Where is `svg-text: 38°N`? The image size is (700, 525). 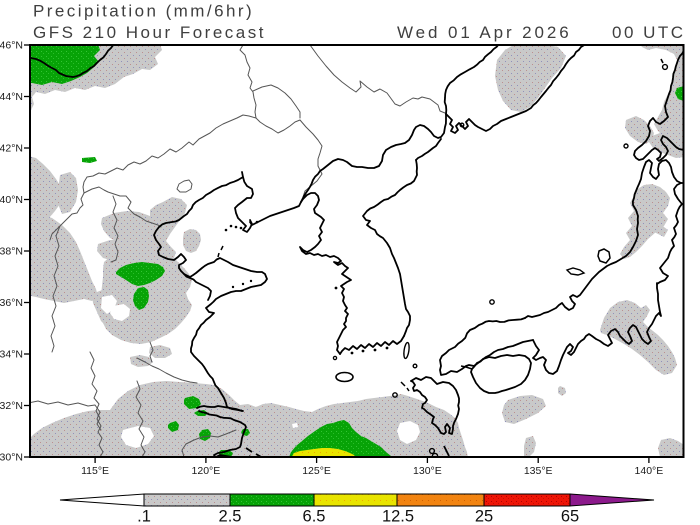 svg-text: 38°N is located at coordinates (11, 252).